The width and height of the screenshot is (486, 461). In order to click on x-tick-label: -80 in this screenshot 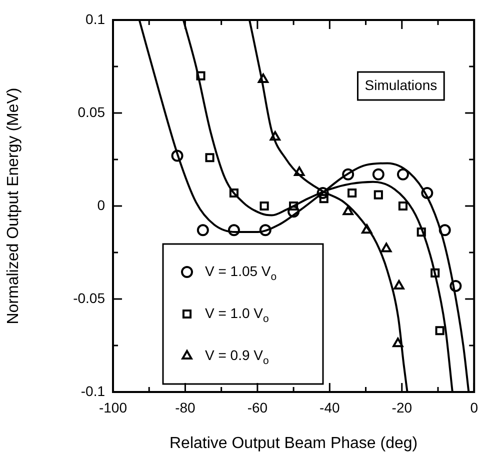, I will do `click(185, 407)`.